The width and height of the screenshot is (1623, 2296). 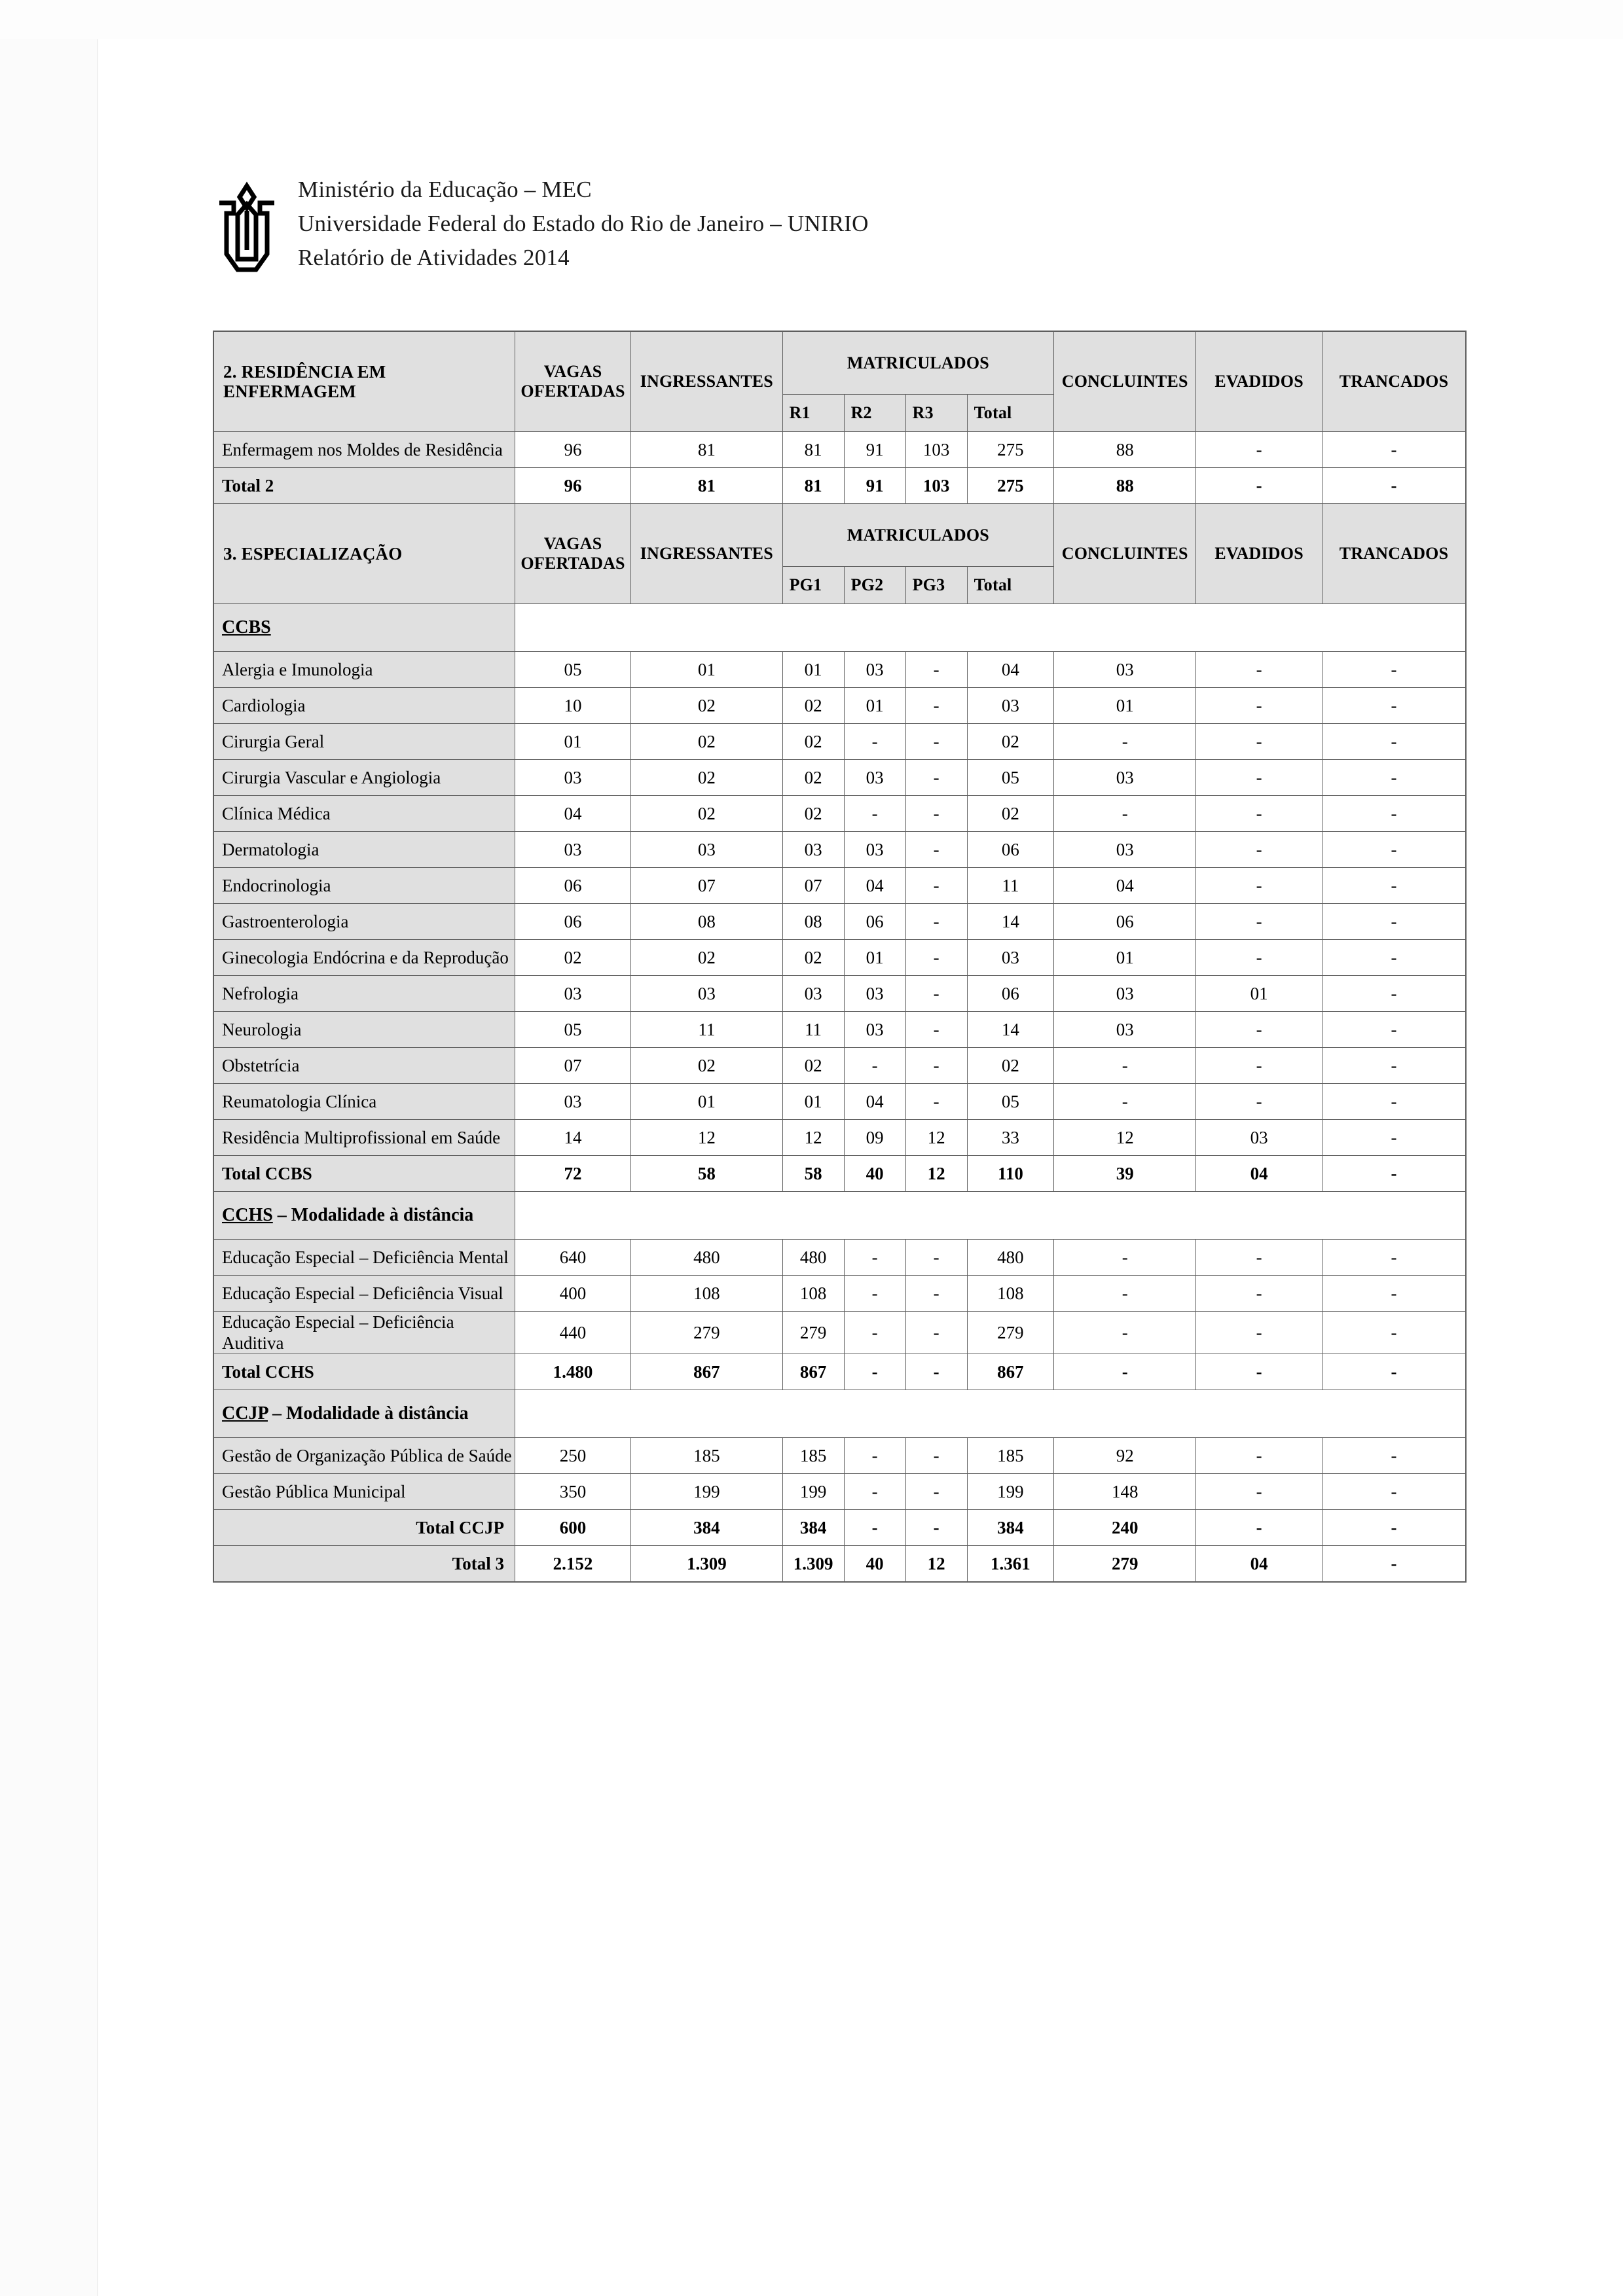 I want to click on cell-ingressantes: 185, so click(x=706, y=1455).